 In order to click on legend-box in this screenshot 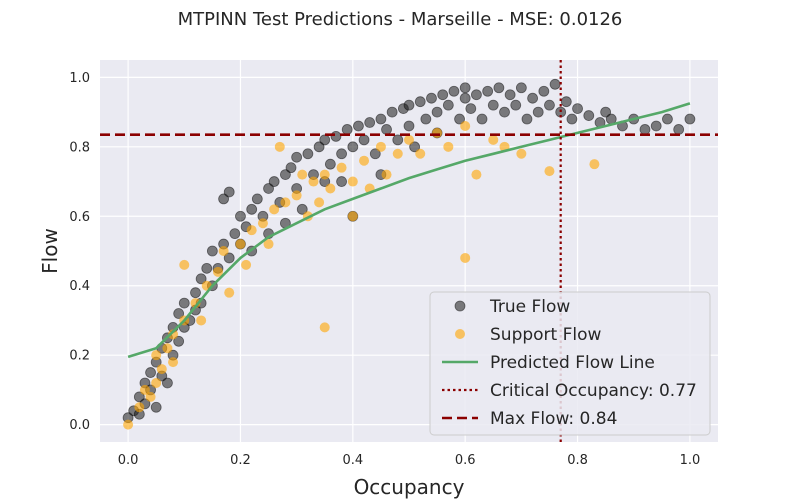, I will do `click(570, 363)`.